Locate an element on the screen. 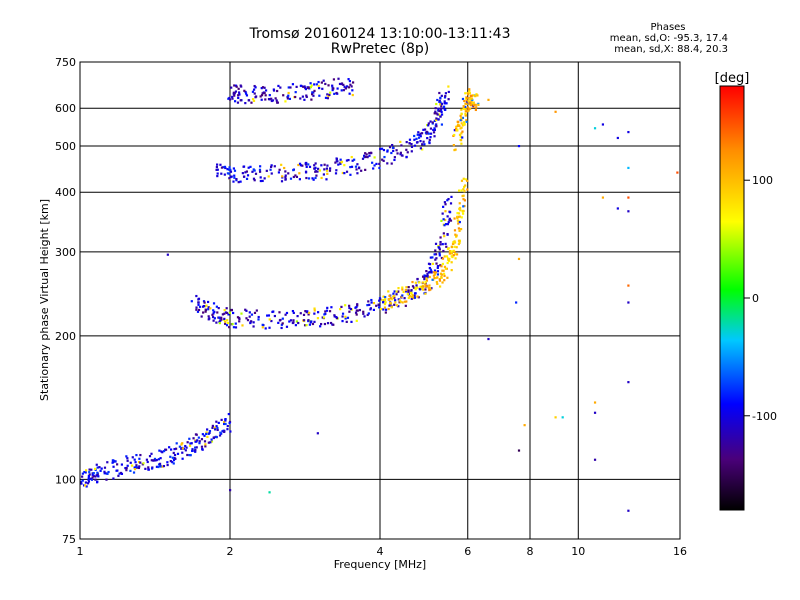 This screenshot has width=800, height=600. x-tick-label: 16 is located at coordinates (680, 551).